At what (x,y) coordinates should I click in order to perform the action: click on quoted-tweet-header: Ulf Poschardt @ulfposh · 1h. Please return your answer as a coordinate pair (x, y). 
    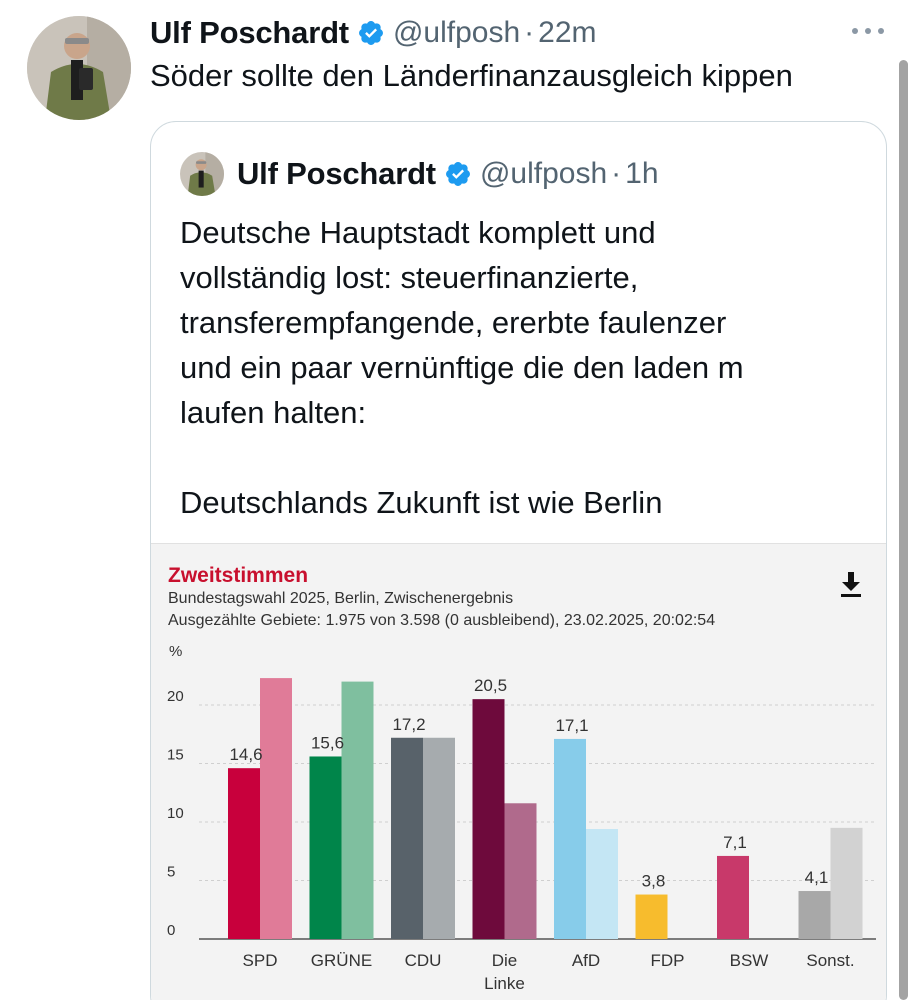
    Looking at the image, I should click on (448, 174).